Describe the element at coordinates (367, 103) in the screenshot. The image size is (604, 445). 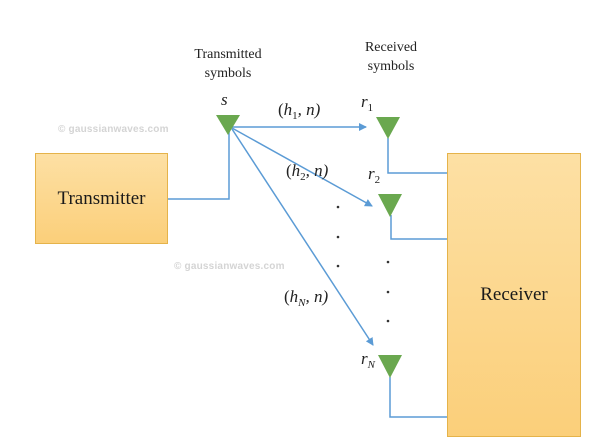
I see `r1-label: r1` at that location.